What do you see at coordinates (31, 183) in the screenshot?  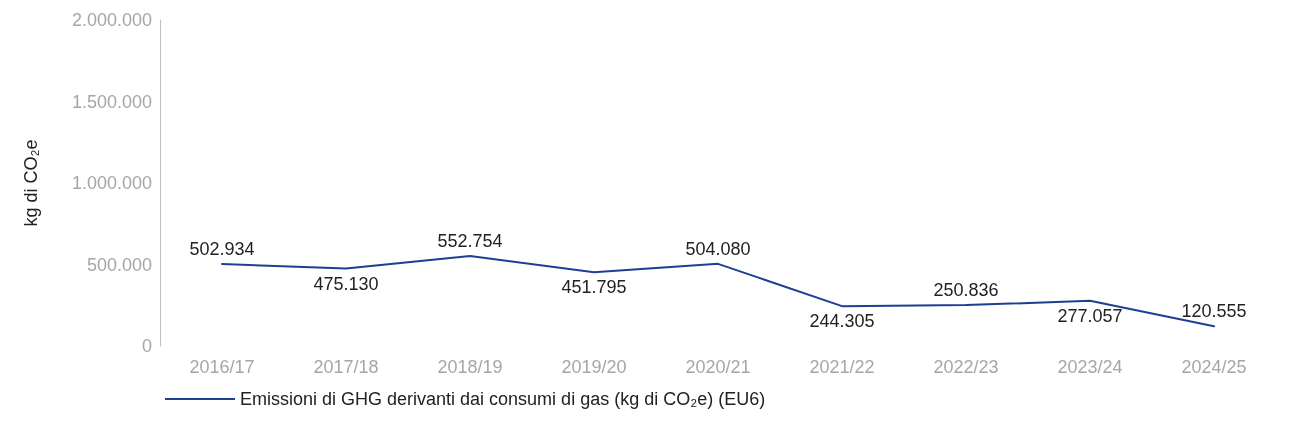 I see `y-axis-title: kg di CO₂e` at bounding box center [31, 183].